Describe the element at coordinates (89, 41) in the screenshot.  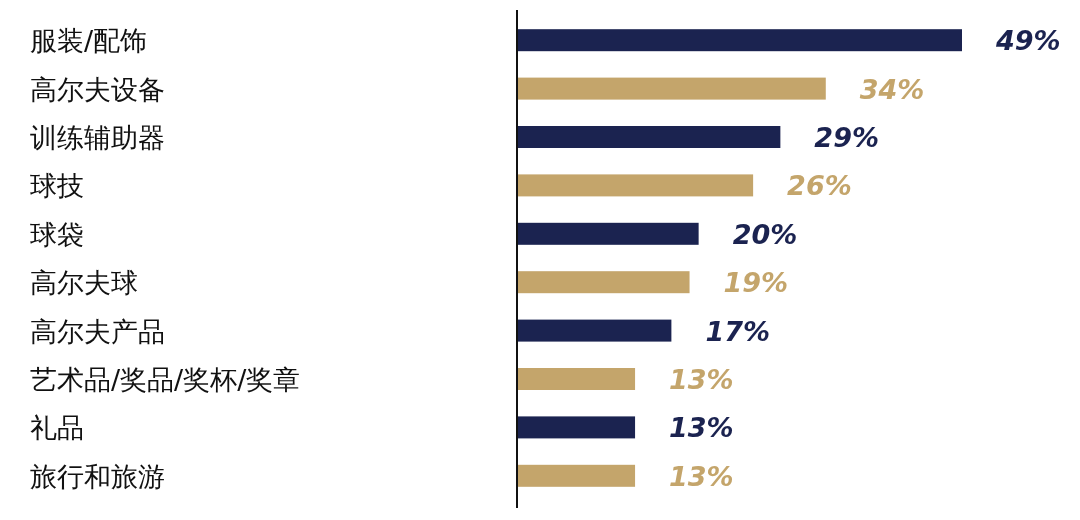
I see `y-tick-label: 服装/配饰` at that location.